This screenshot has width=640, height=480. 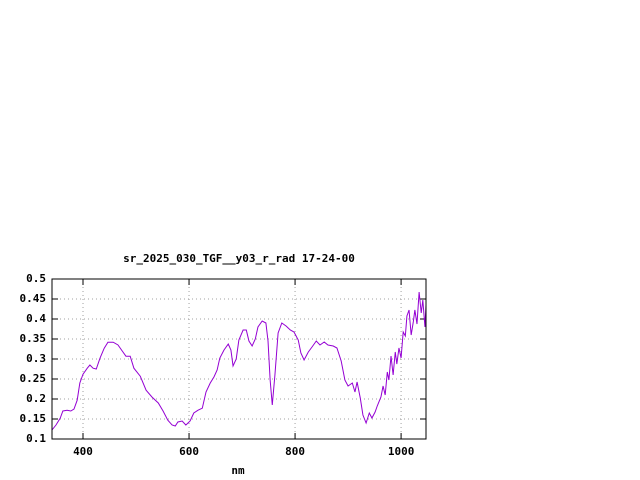 What do you see at coordinates (401, 451) in the screenshot?
I see `x-tick-label: 1000` at bounding box center [401, 451].